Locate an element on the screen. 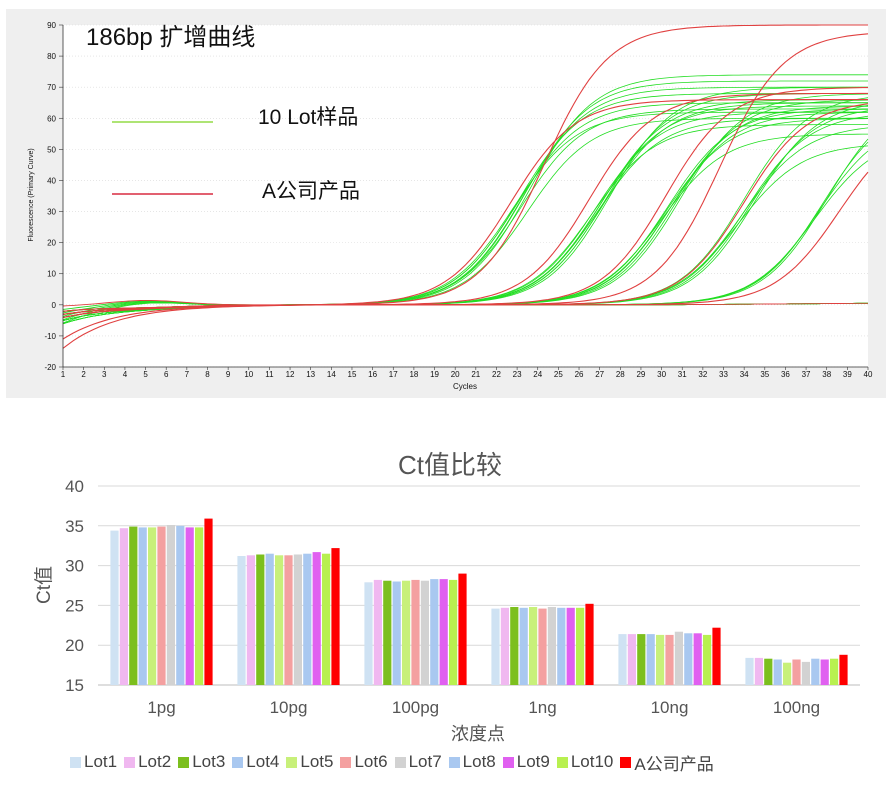 This screenshot has height=789, width=893. x-tick-label: 15 is located at coordinates (352, 374).